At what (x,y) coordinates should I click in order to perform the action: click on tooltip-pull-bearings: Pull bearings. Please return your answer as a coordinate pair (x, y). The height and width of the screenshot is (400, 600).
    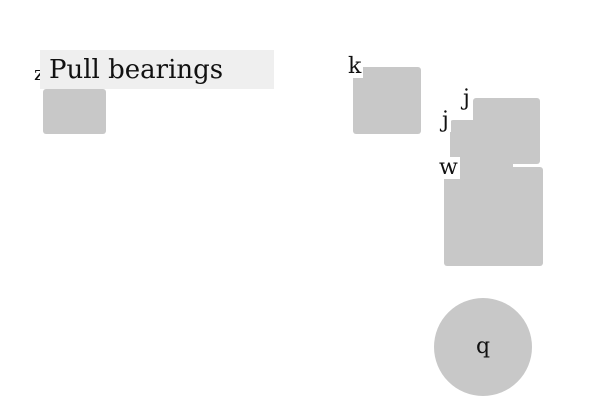
    Looking at the image, I should click on (157, 69).